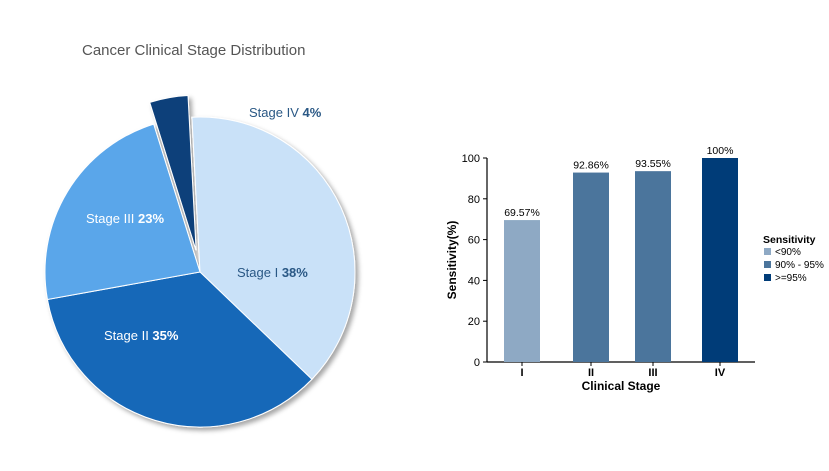 The image size is (829, 471). I want to click on legend-title: Sensitivity, so click(789, 240).